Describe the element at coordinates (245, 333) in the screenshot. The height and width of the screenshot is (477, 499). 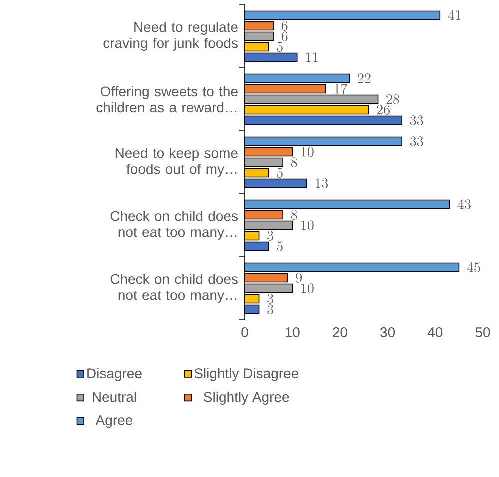
I see `x-tick-label: 0` at that location.